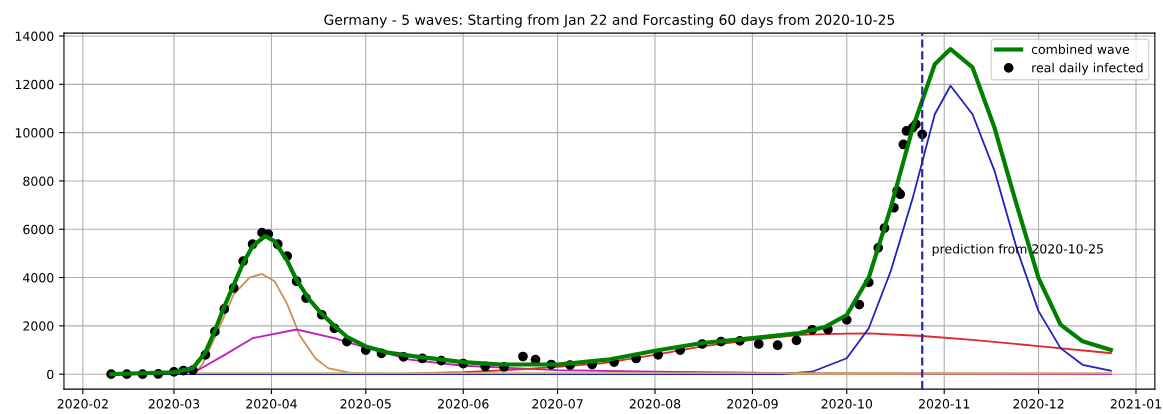  I want to click on y-tick-label: 8000, so click(38, 181).